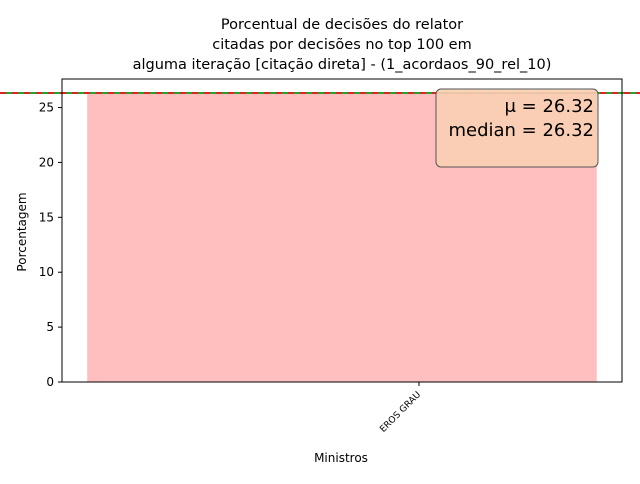 This screenshot has width=640, height=484. I want to click on y-tick-label: 25, so click(46, 108).